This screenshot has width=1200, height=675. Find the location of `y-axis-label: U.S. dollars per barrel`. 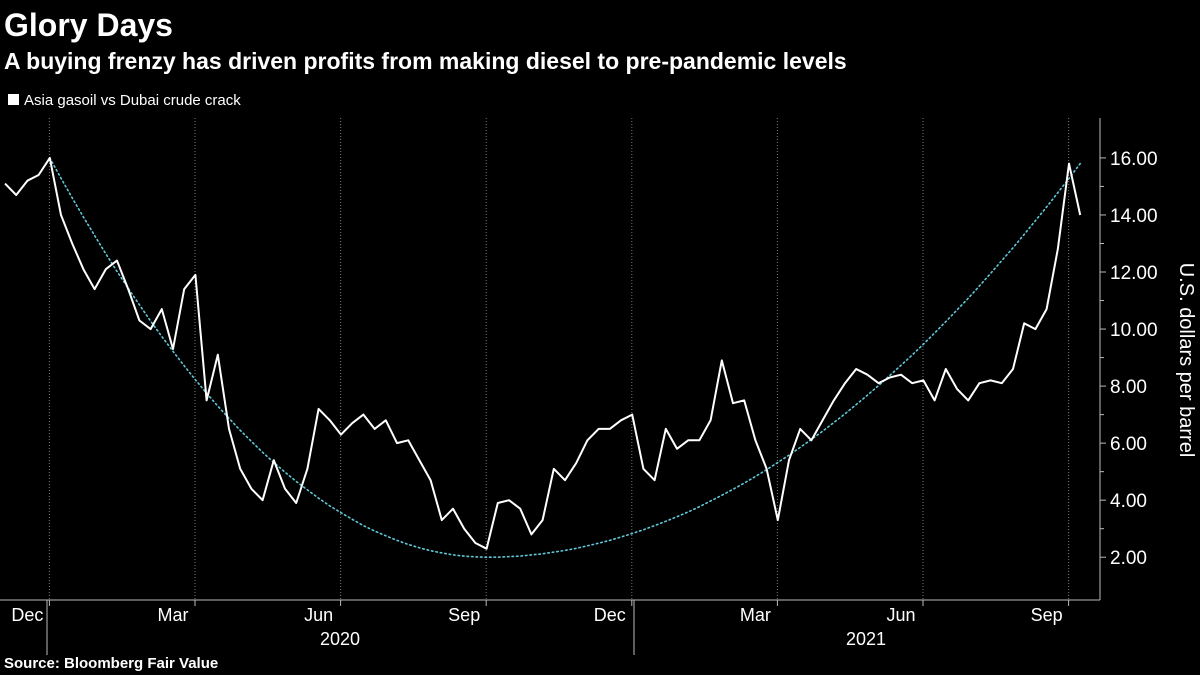

y-axis-label: U.S. dollars per barrel is located at coordinates (1186, 360).